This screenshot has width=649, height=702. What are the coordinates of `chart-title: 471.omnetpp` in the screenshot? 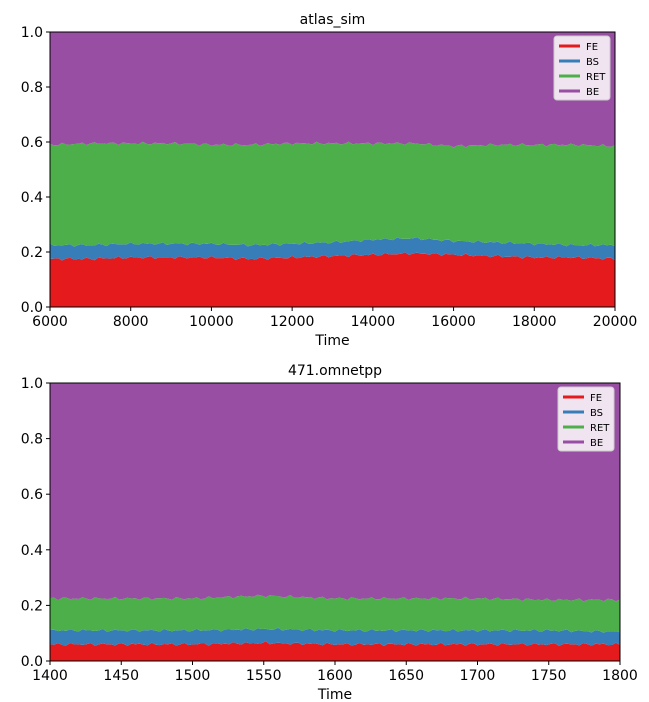 It's located at (335, 371).